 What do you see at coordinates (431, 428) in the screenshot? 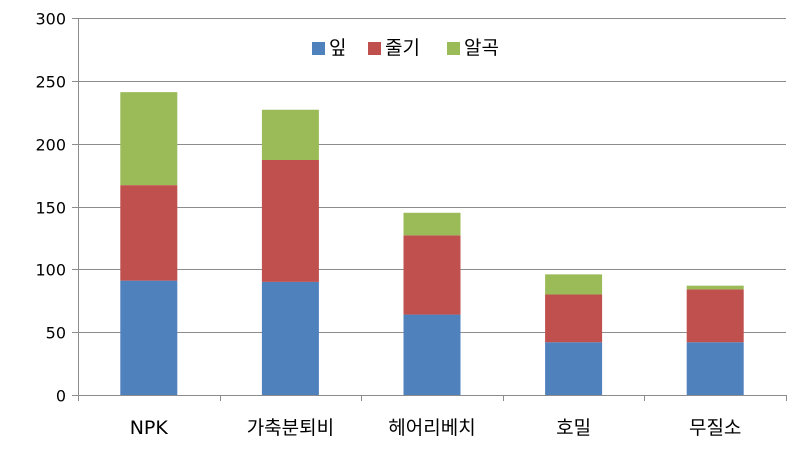
I see `x-category-label: 헤어리베치` at bounding box center [431, 428].